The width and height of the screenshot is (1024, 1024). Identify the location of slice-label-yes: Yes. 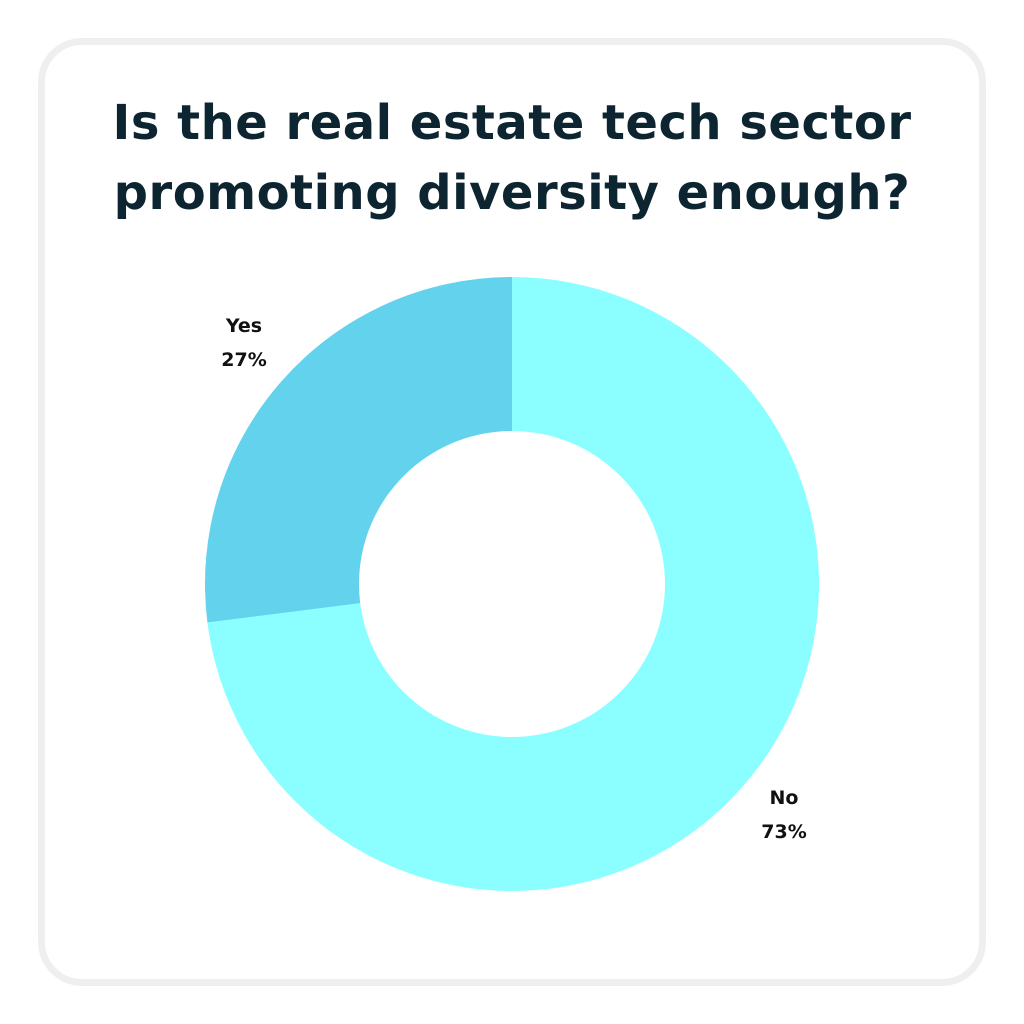
(243, 326).